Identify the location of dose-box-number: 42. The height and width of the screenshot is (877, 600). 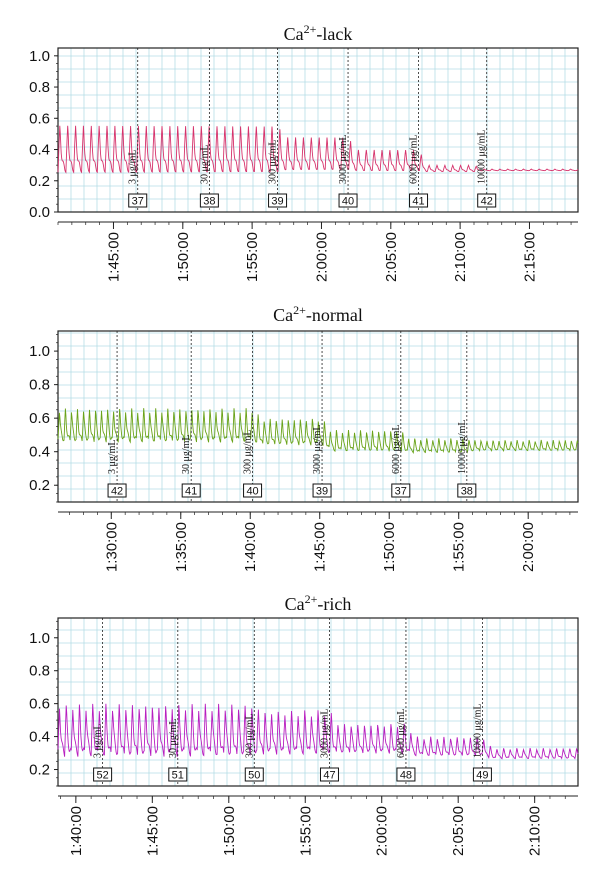
(487, 202).